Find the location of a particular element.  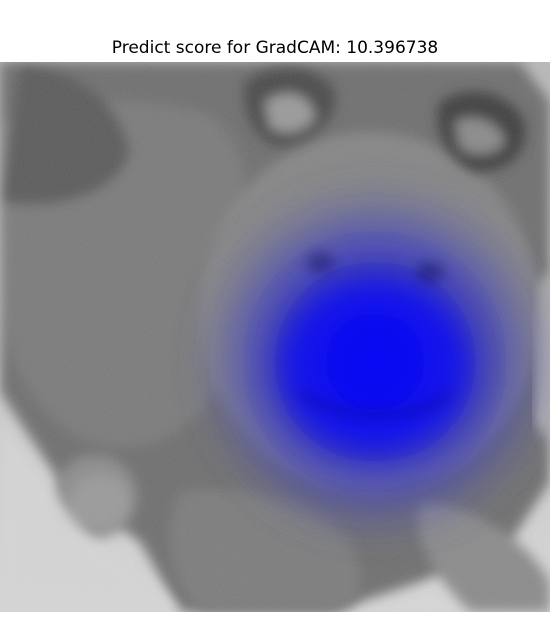

figure-title: Predict score for GradCAM: 10.396738 is located at coordinates (275, 48).